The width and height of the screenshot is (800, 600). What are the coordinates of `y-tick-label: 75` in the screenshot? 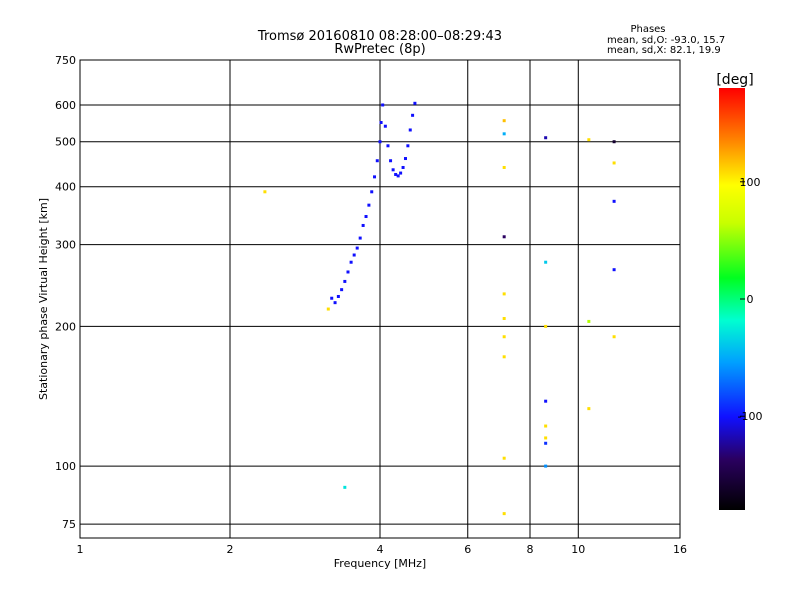 It's located at (69, 524).